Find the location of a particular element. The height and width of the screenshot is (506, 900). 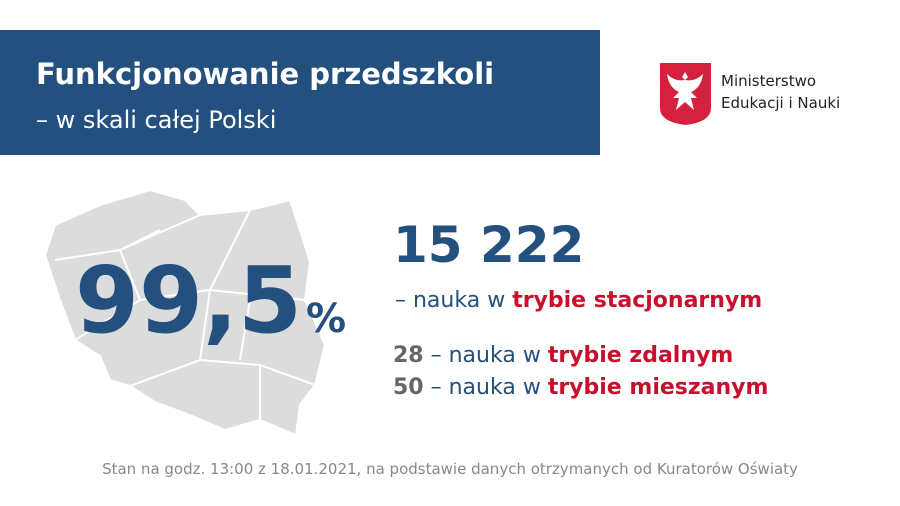

stat-row: 28 – nauka w trybie zdalnym is located at coordinates (563, 355).